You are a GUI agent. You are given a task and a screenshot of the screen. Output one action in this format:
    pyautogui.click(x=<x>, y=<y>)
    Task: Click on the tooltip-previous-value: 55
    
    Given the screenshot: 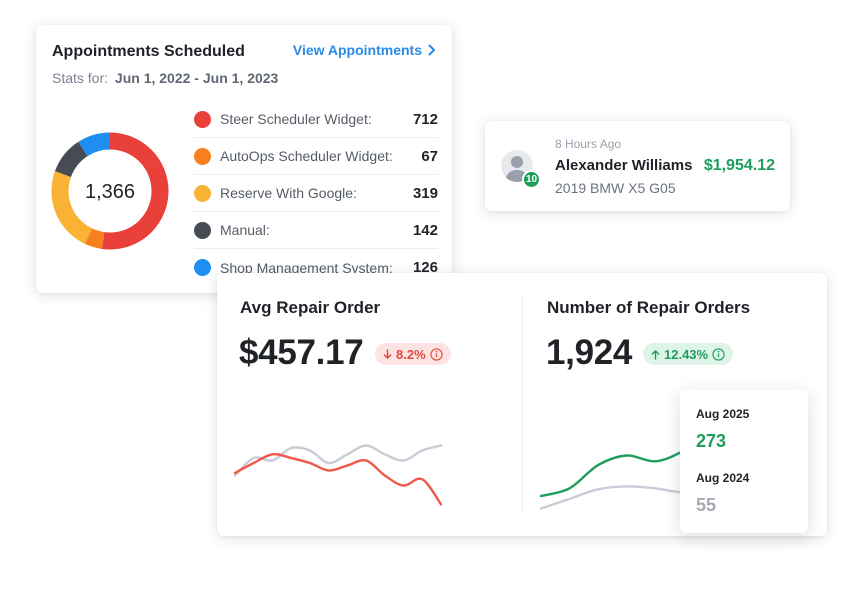 What is the action you would take?
    pyautogui.click(x=706, y=505)
    